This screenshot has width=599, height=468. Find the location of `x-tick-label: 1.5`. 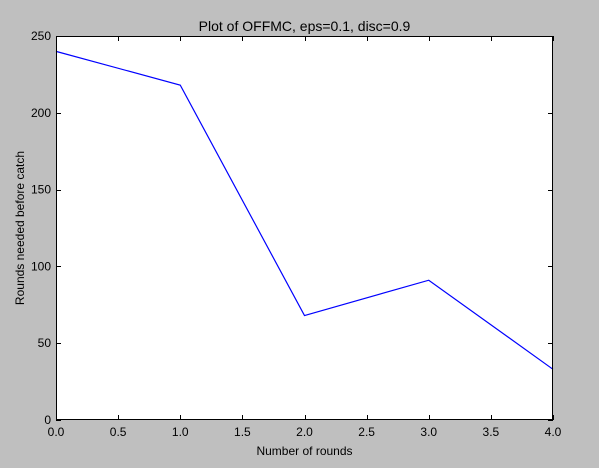

x-tick-label: 1.5 is located at coordinates (242, 432).